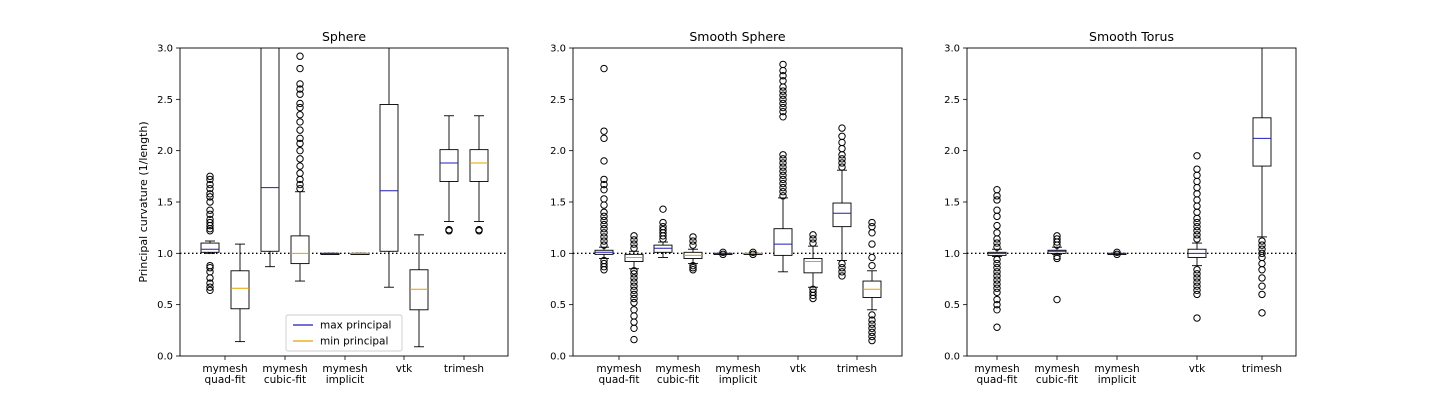  Describe the element at coordinates (1131, 36) in the screenshot. I see `chart-title: Smooth Torus` at that location.